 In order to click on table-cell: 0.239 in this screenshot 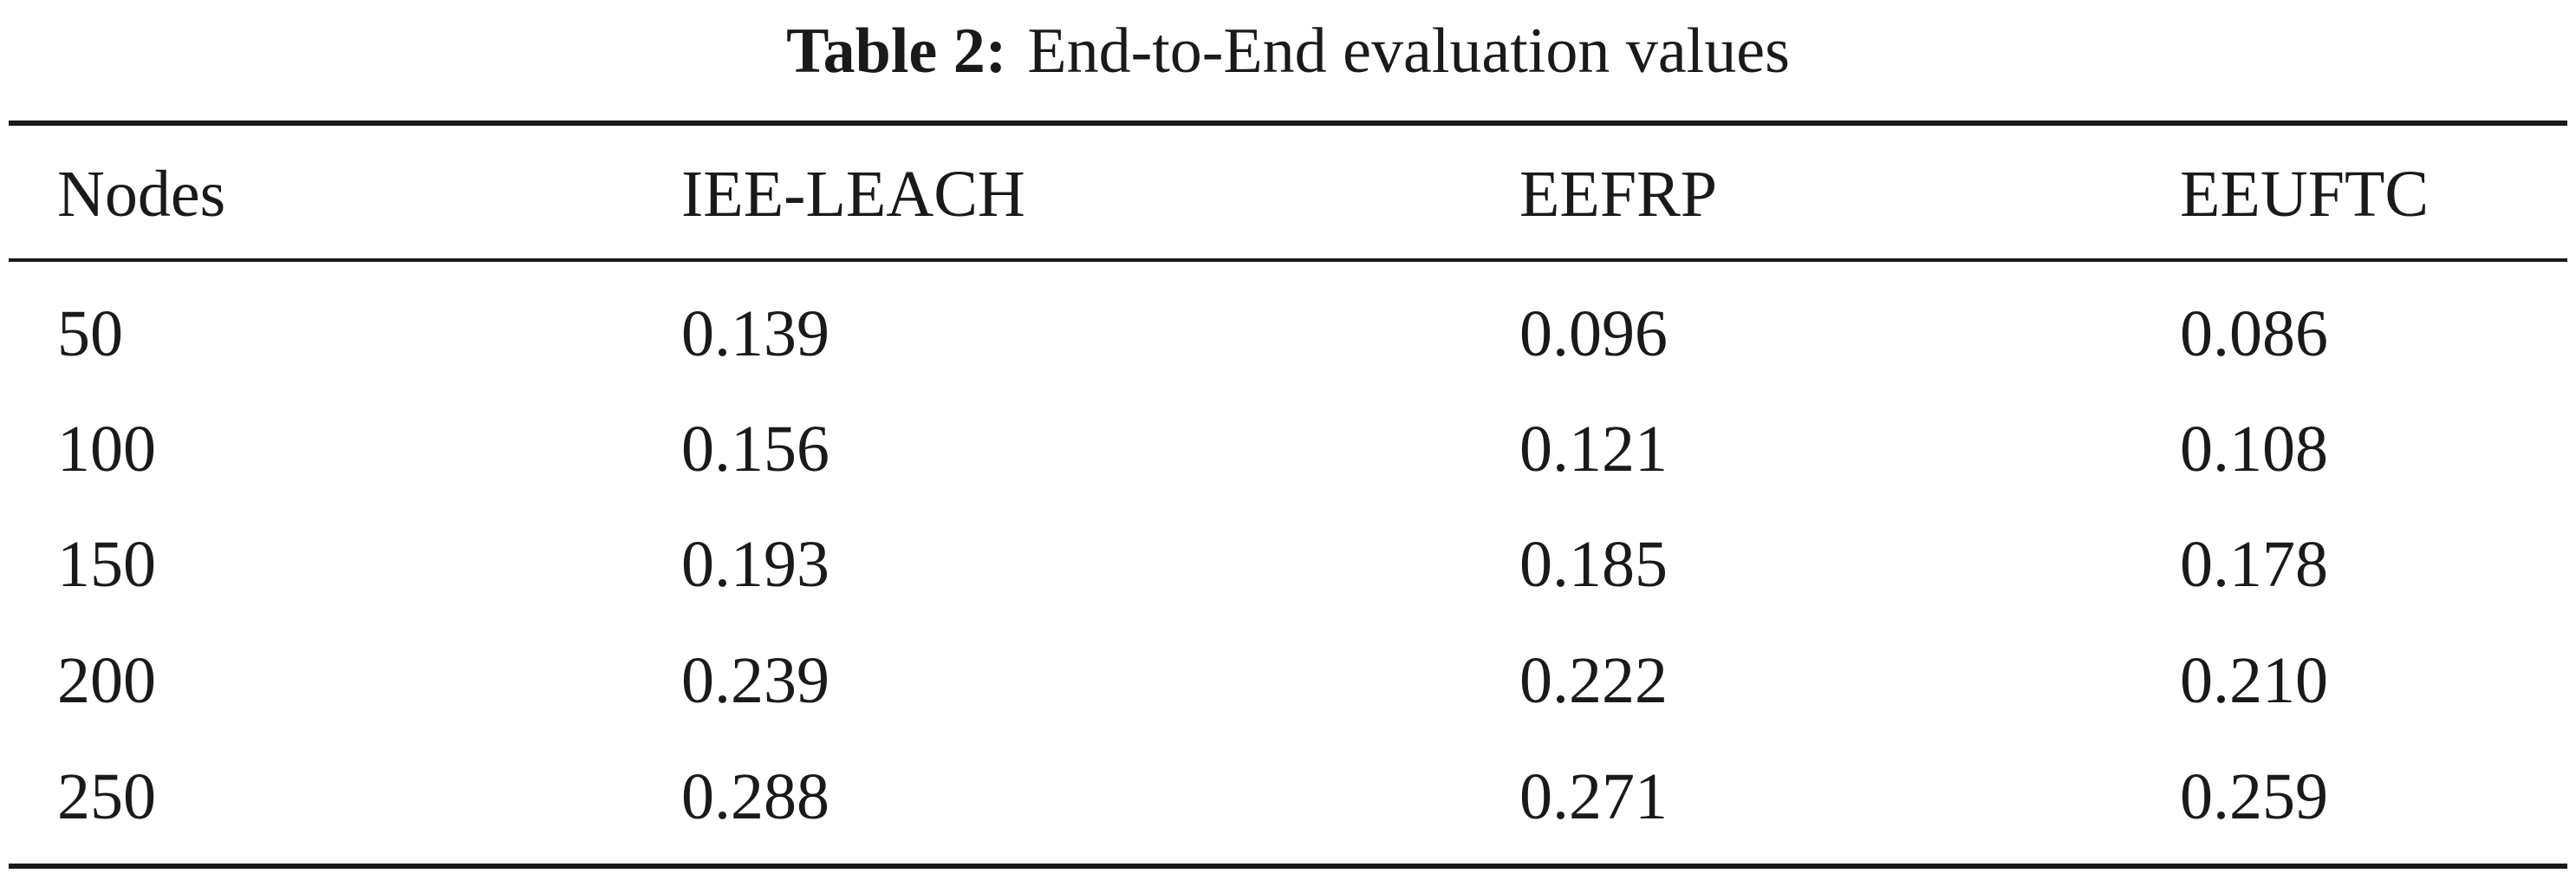, I will do `click(755, 680)`.